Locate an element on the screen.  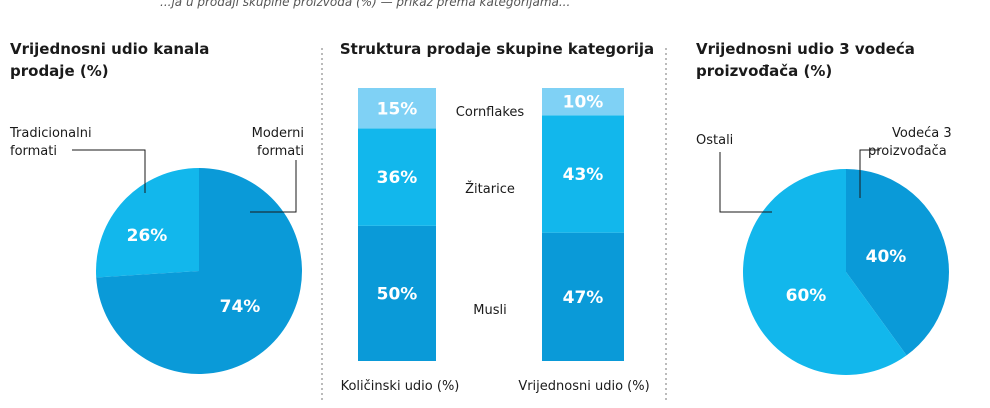
bar-category-label-value: Vrijednosni udio (%) is located at coordinates (583, 386).